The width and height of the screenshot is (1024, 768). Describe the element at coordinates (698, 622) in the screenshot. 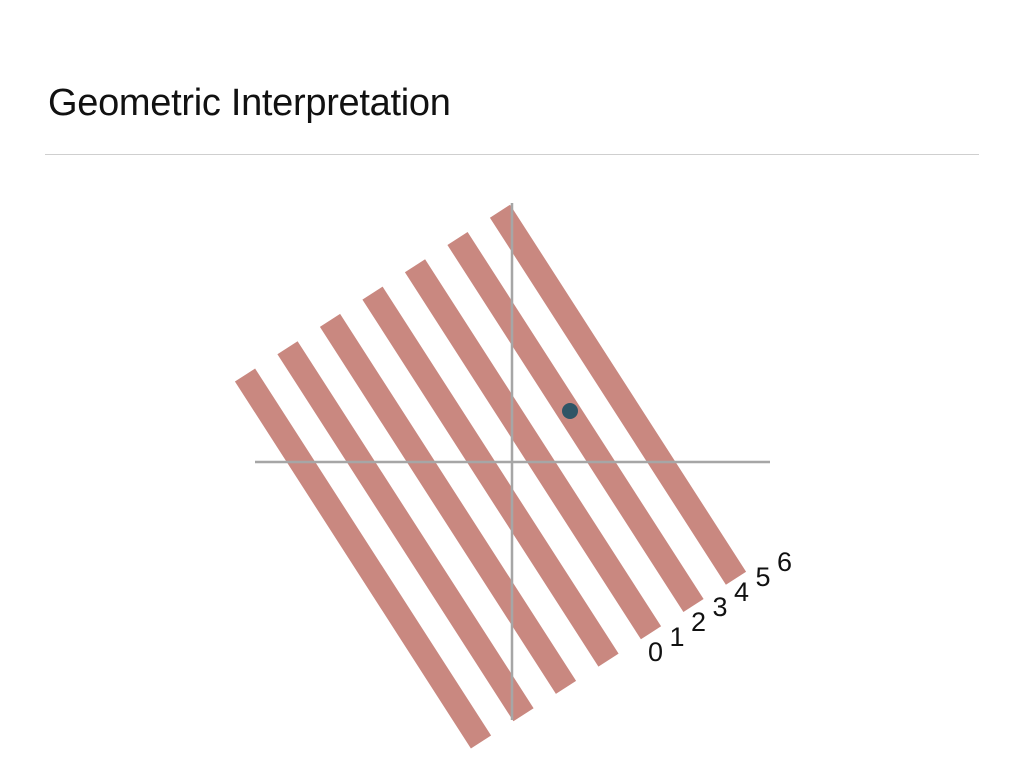

I see `stripe-label-2: 2` at that location.